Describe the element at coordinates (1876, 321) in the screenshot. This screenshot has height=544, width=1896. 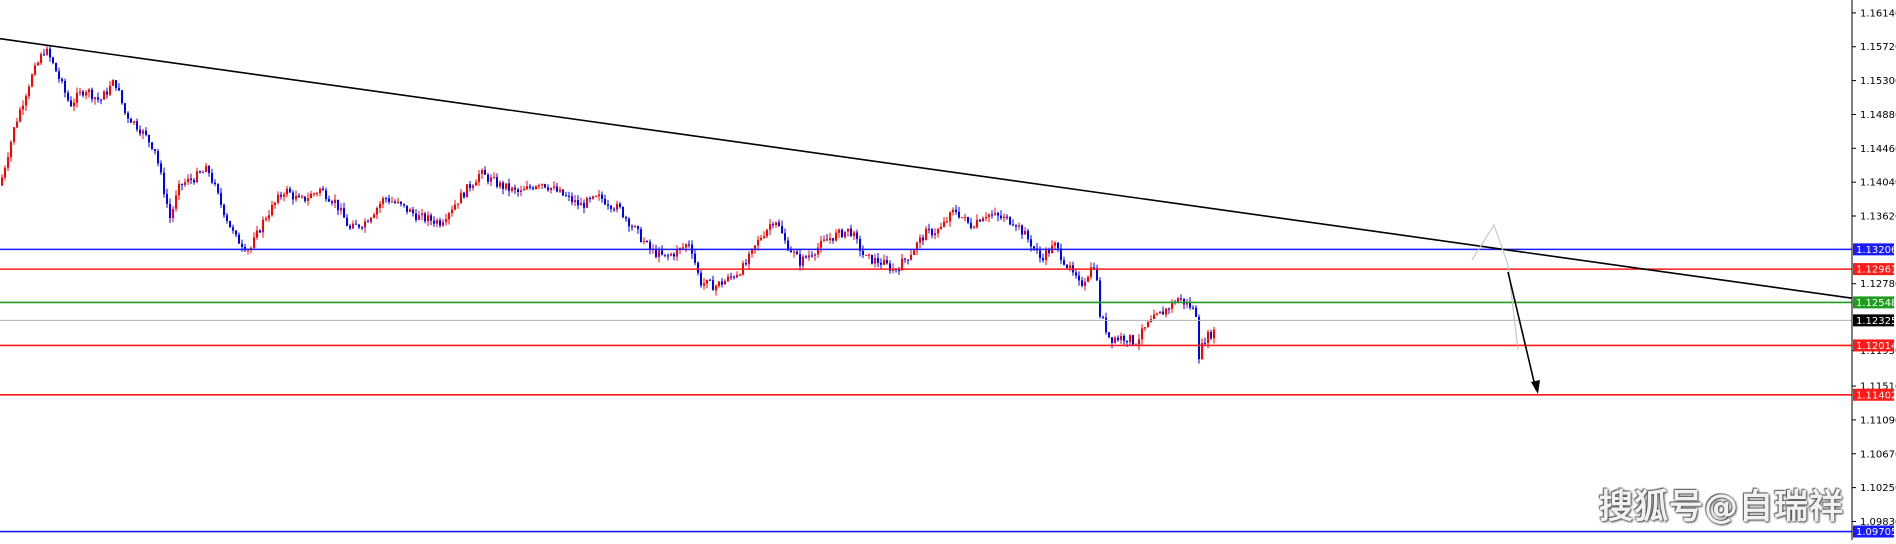
I see `level-tag-label: 1.12325` at that location.